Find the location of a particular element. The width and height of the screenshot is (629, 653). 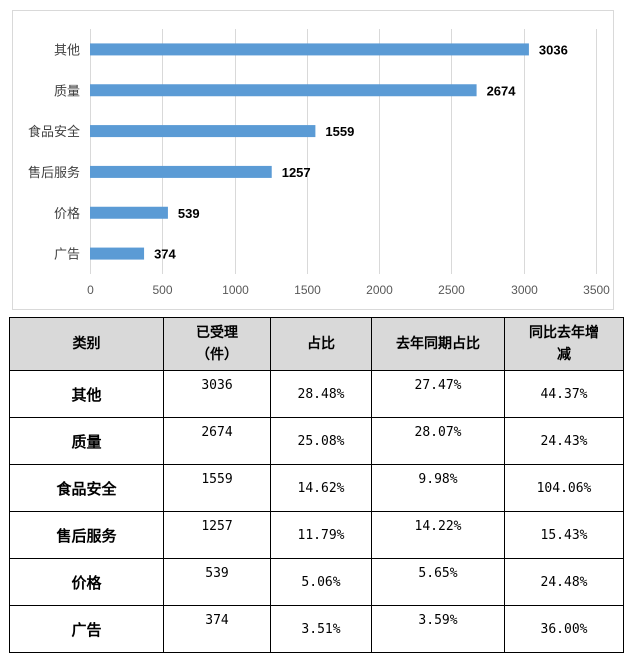

value-label: 1257 is located at coordinates (296, 172).